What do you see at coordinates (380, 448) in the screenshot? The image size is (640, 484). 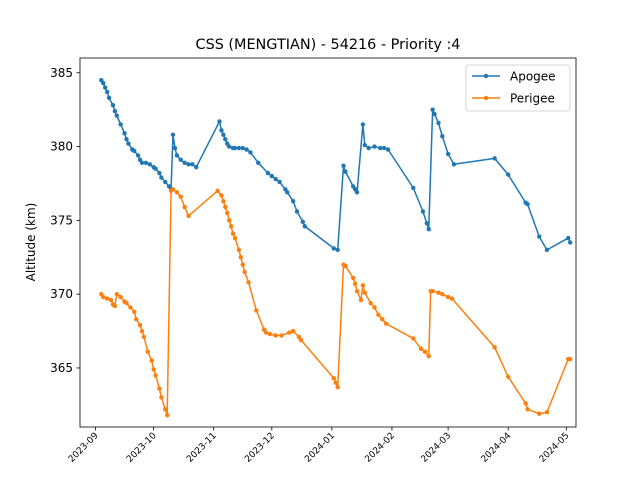 I see `x-tick-label: 2024-02` at bounding box center [380, 448].